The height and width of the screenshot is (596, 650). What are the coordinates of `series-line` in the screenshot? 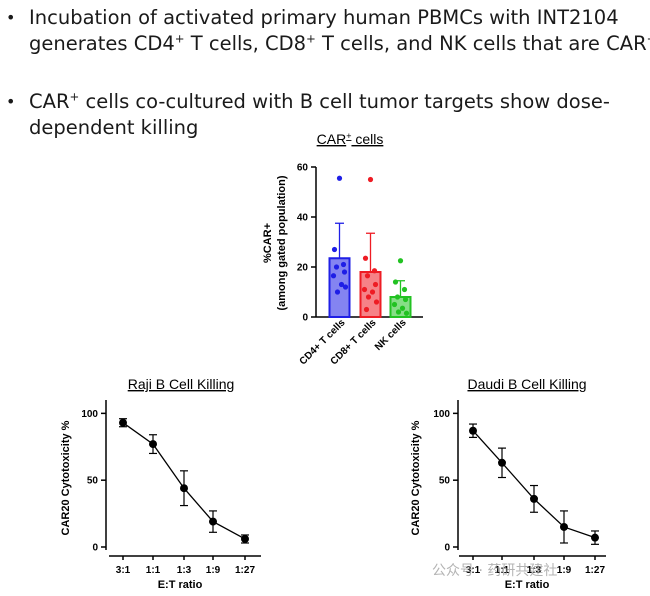 It's located at (534, 484).